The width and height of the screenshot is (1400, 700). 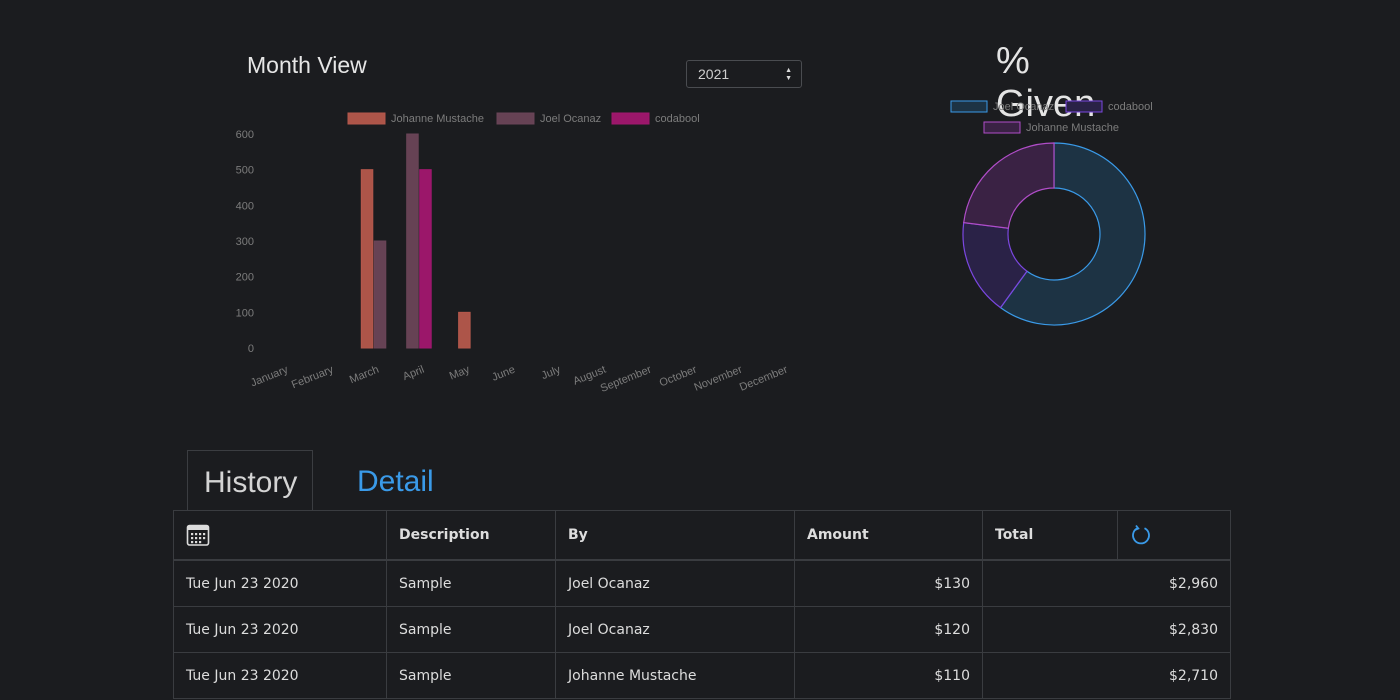 I want to click on amount-cell: $110, so click(x=888, y=675).